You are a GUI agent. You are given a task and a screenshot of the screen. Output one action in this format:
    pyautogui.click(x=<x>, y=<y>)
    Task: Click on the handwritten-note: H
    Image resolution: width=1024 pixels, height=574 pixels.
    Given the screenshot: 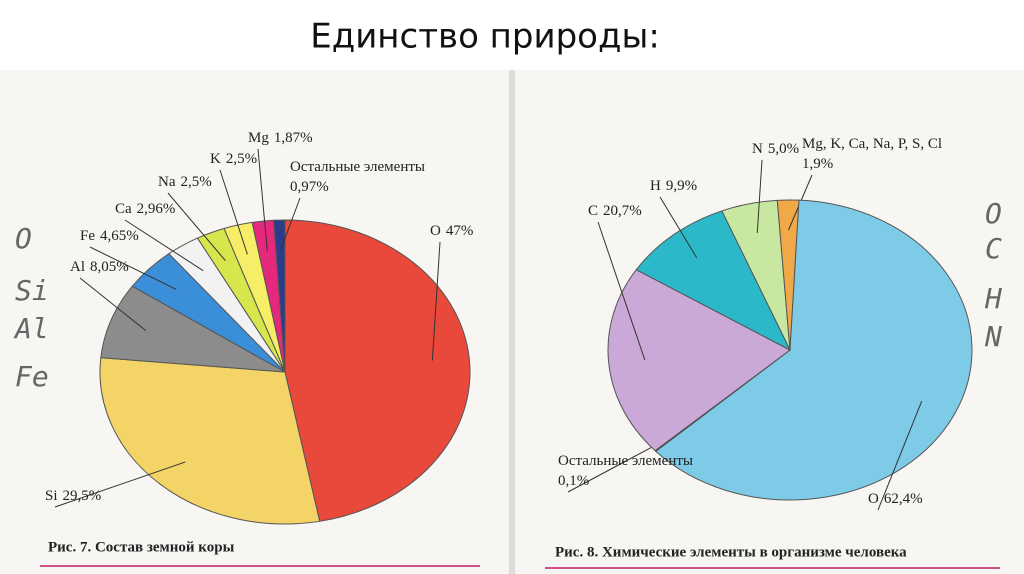 What is the action you would take?
    pyautogui.click(x=993, y=298)
    